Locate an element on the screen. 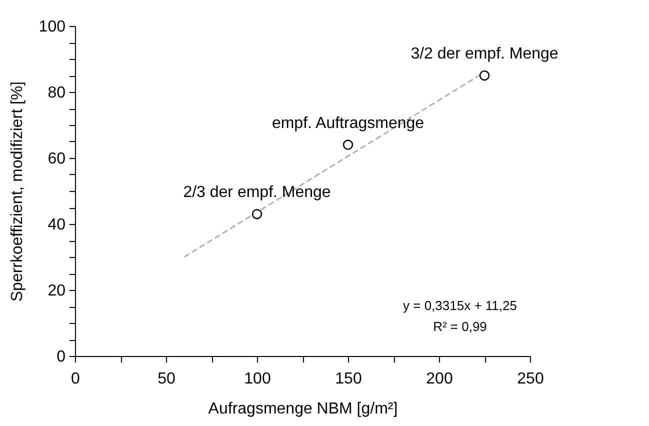 The width and height of the screenshot is (649, 426). x-axis-title: Aufragsmenge NBM [g/m²] is located at coordinates (303, 409).